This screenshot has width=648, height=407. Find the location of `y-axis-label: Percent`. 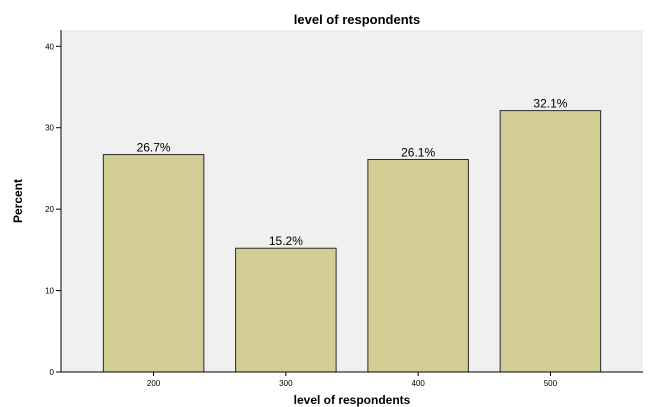

y-axis-label: Percent is located at coordinates (18, 201).